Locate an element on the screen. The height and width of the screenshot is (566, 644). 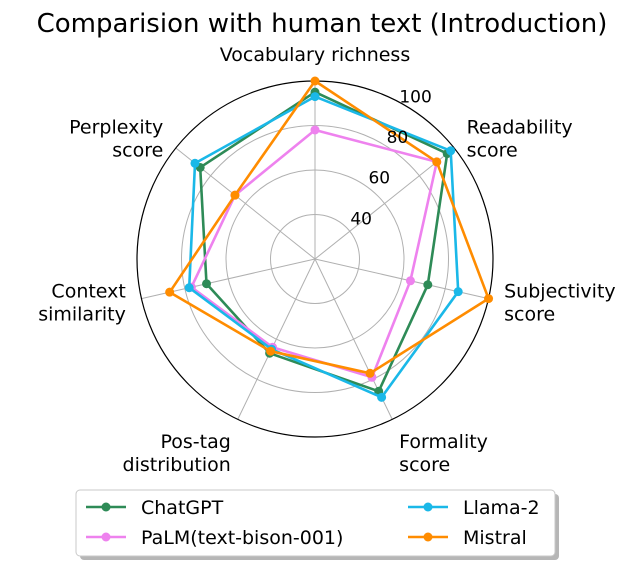
axis-label: Vocabulary richness is located at coordinates (315, 55).